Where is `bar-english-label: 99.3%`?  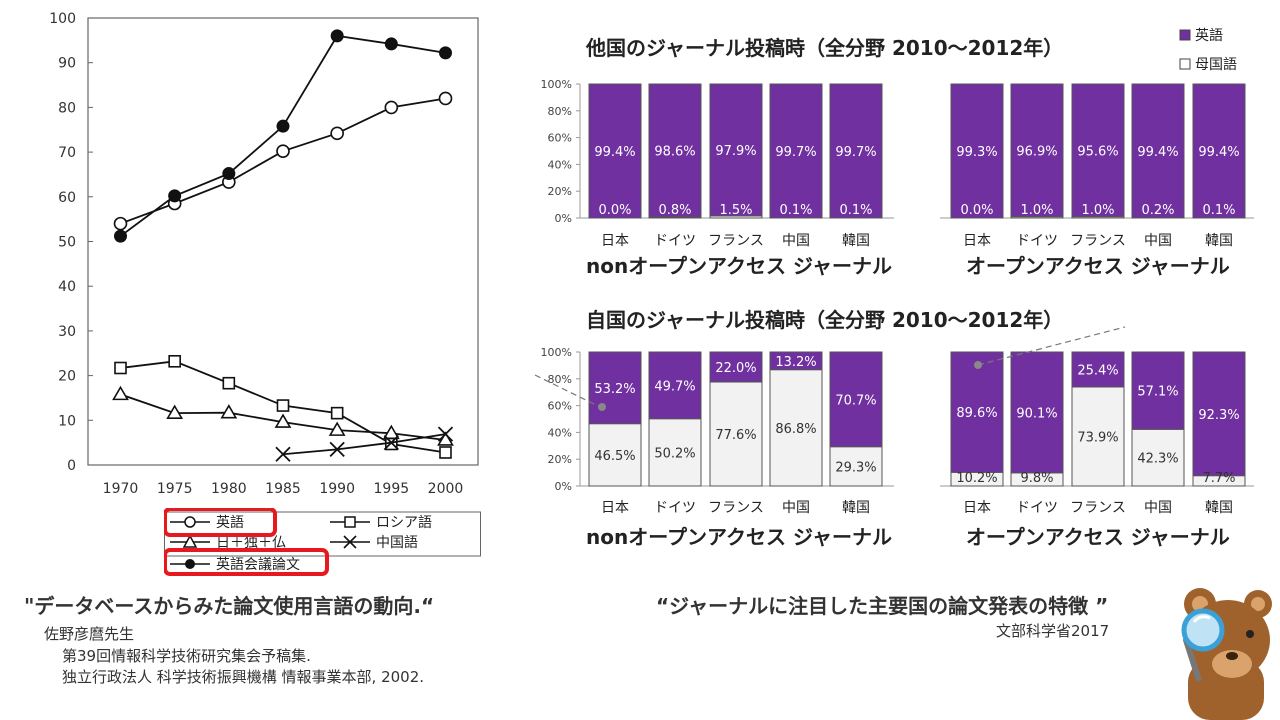
bar-english-label: 99.3% is located at coordinates (976, 152).